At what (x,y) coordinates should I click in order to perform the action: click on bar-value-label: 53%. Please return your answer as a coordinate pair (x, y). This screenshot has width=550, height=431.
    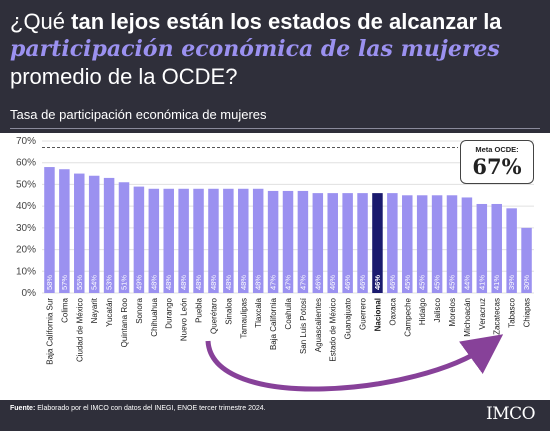
    Looking at the image, I should click on (109, 282).